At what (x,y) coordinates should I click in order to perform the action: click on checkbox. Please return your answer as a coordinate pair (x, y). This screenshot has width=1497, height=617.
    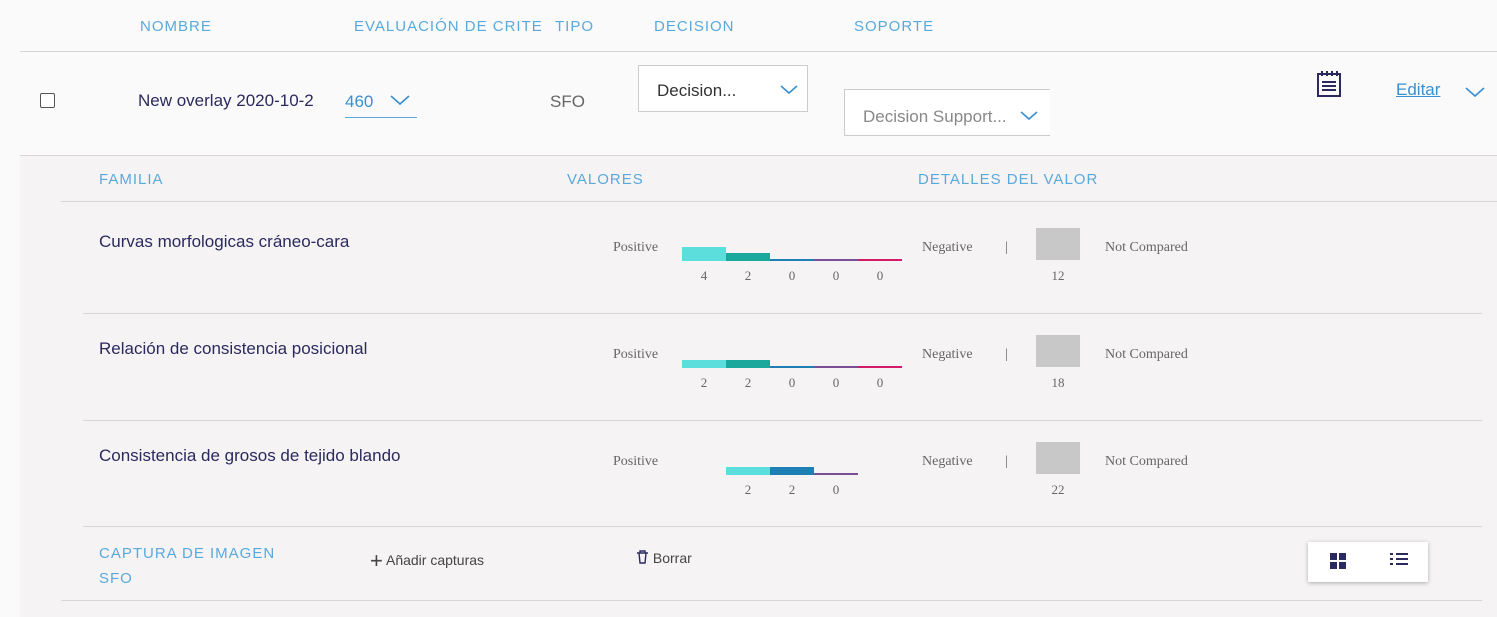
    Looking at the image, I should click on (47, 100).